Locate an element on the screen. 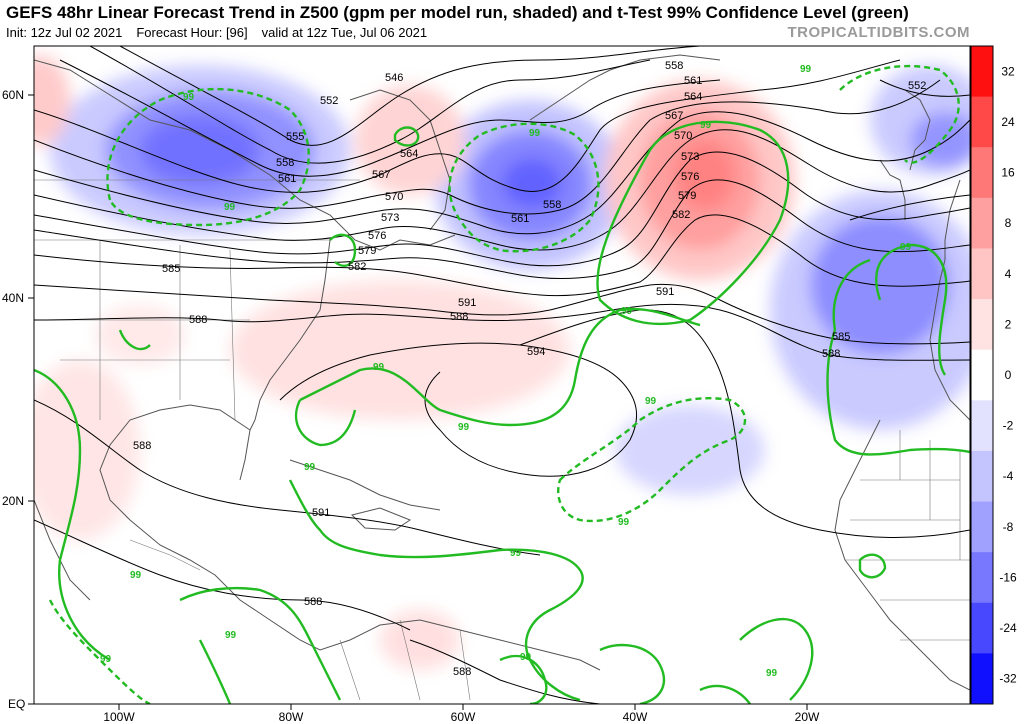 The width and height of the screenshot is (1024, 724). colorbar-tick-label: -24 is located at coordinates (1008, 628).